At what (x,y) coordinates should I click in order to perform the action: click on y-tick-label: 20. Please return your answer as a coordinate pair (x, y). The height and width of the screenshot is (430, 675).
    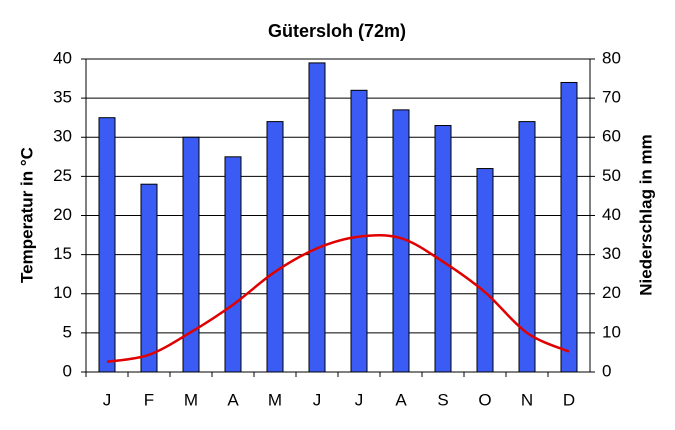
    Looking at the image, I should click on (62, 214).